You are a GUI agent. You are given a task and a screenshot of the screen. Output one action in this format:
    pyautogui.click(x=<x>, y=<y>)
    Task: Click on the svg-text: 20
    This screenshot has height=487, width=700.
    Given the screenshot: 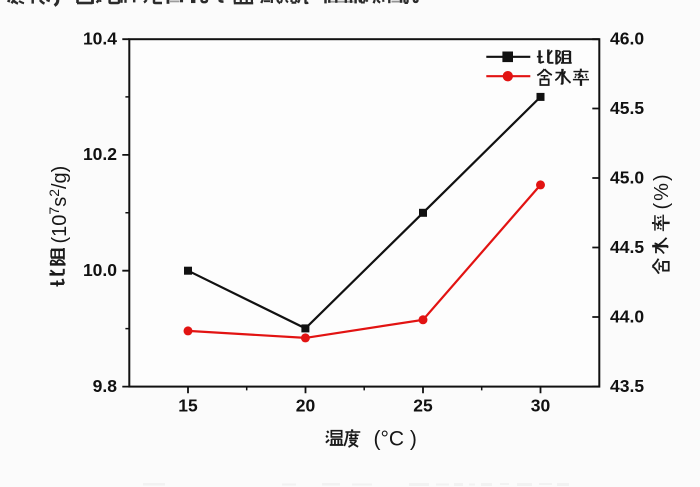 What is the action you would take?
    pyautogui.click(x=306, y=406)
    